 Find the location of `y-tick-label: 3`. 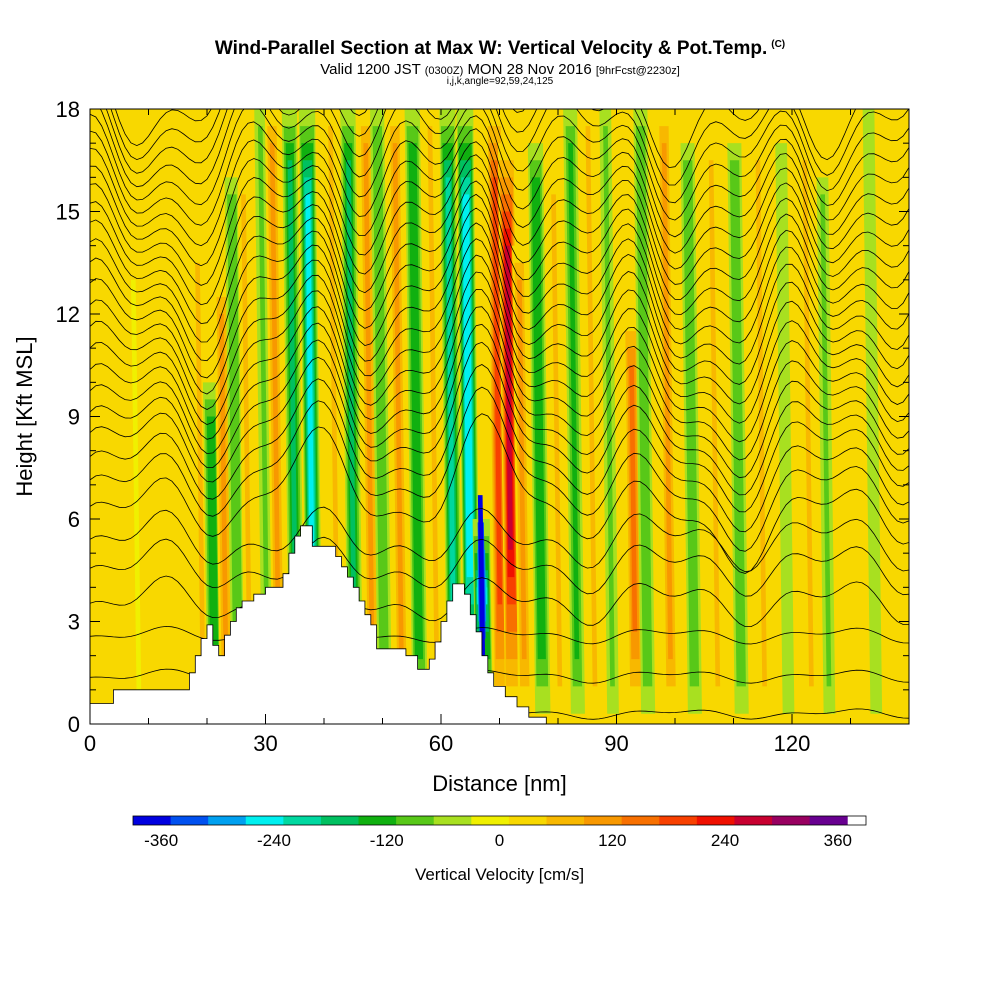

y-tick-label: 3 is located at coordinates (74, 622).